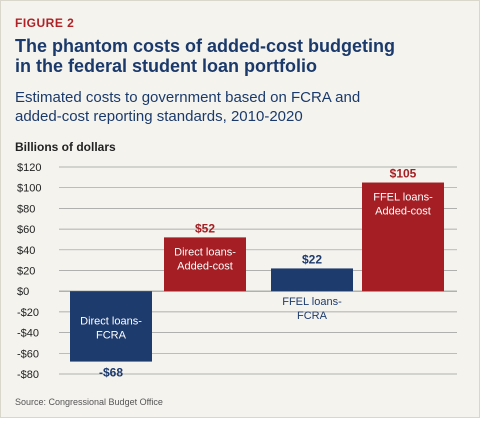  Describe the element at coordinates (205, 228) in the screenshot. I see `data-label: $52` at that location.